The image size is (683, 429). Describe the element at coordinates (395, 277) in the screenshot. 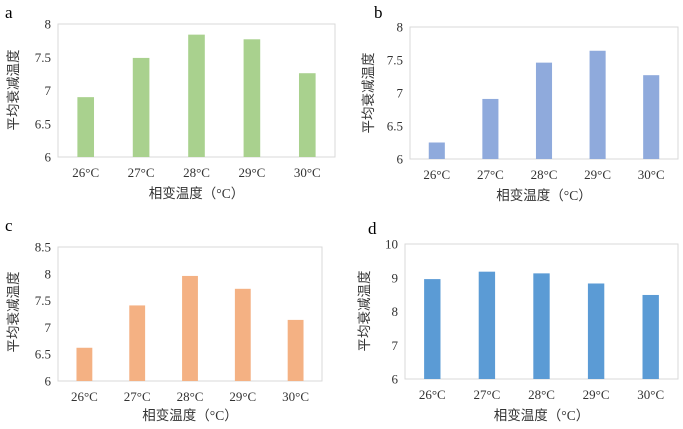

I see `y-tick-label: 9` at that location.